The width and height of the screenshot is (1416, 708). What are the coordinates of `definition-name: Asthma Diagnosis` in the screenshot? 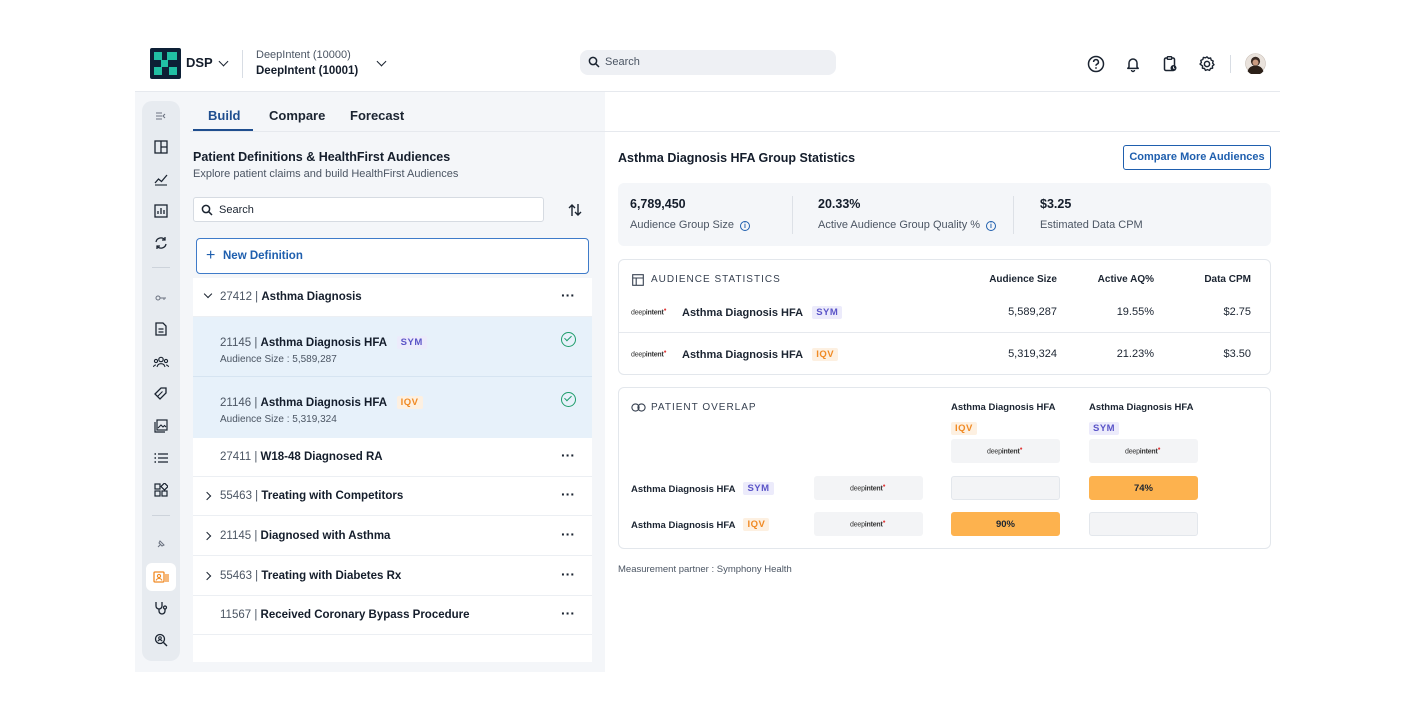 It's located at (311, 297).